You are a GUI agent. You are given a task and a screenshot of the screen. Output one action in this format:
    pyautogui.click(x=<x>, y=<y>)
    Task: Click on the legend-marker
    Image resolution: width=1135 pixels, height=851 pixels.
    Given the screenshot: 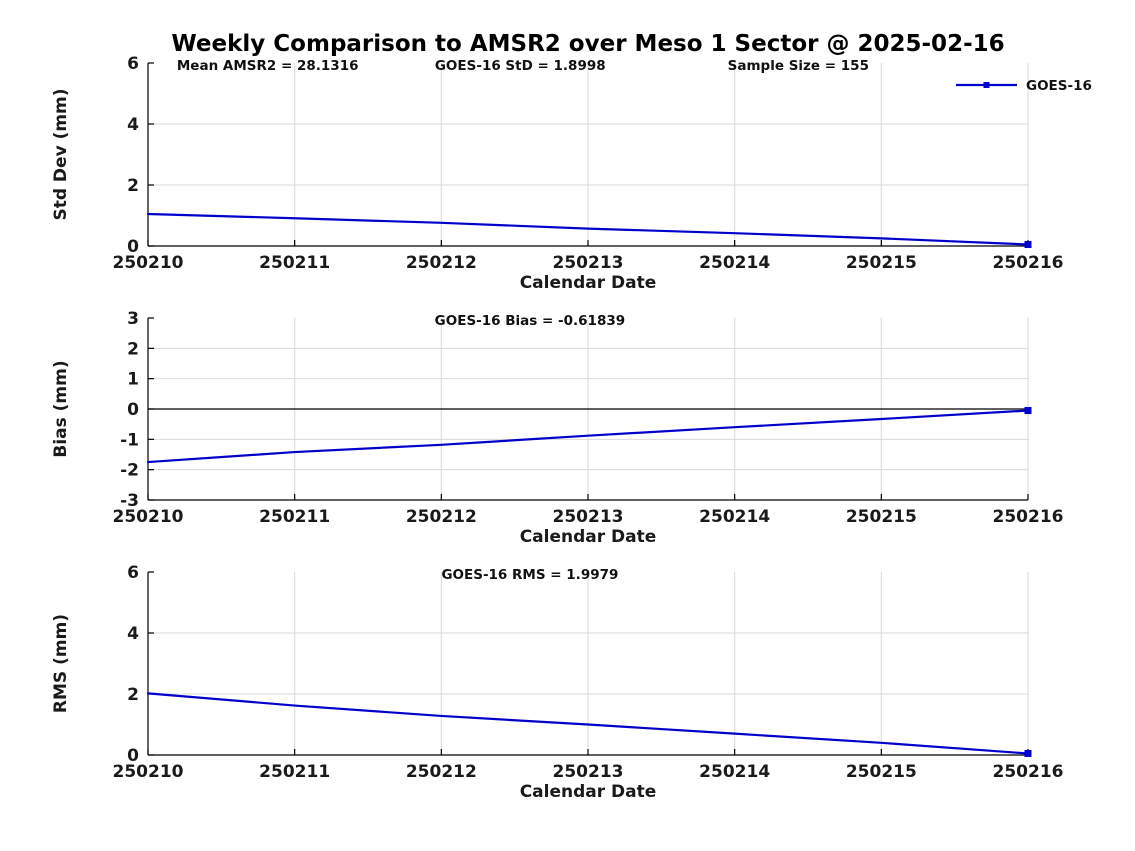 What is the action you would take?
    pyautogui.click(x=986, y=85)
    